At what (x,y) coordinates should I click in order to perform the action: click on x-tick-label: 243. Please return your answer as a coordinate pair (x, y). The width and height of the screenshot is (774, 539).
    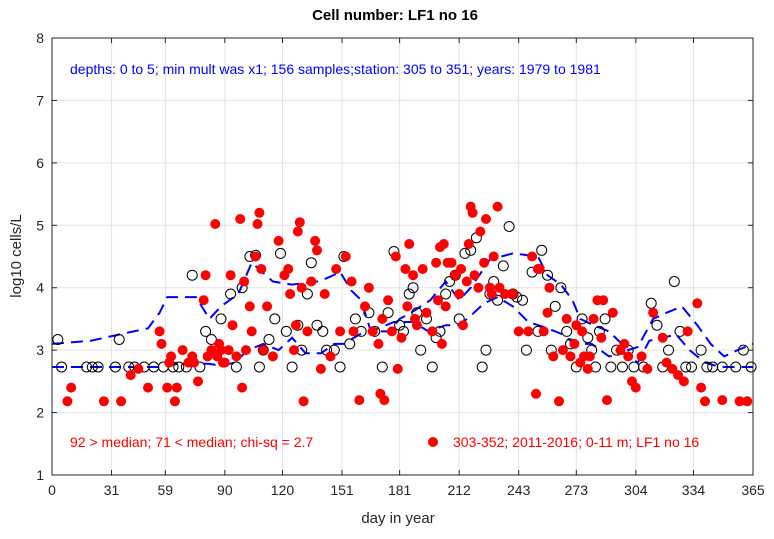
    Looking at the image, I should click on (519, 490).